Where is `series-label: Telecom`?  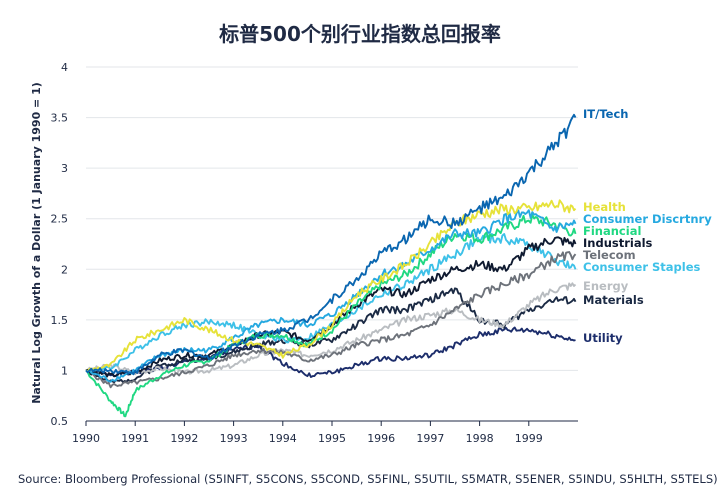 series-label: Telecom is located at coordinates (609, 255).